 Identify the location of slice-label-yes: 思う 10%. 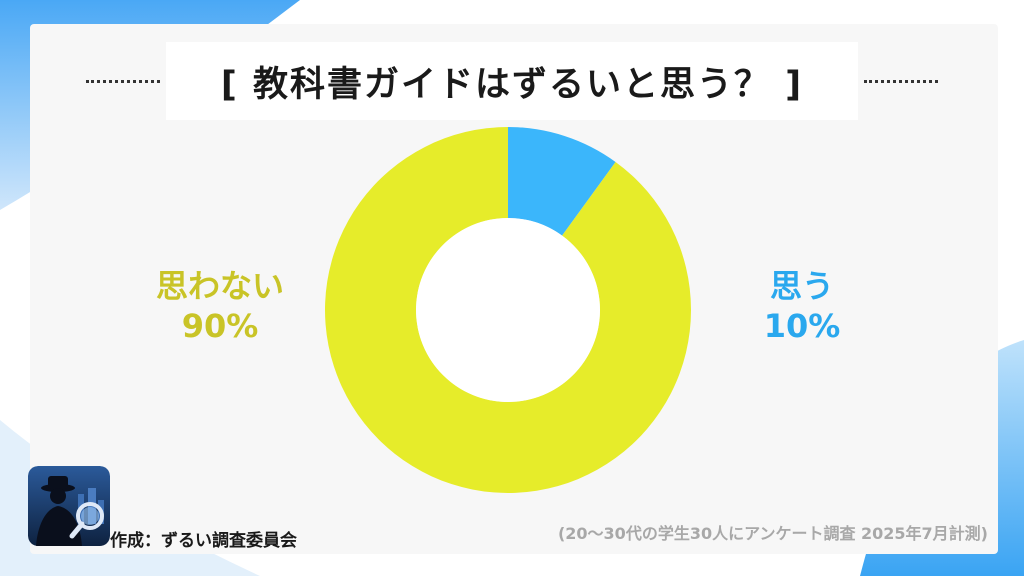
(802, 306).